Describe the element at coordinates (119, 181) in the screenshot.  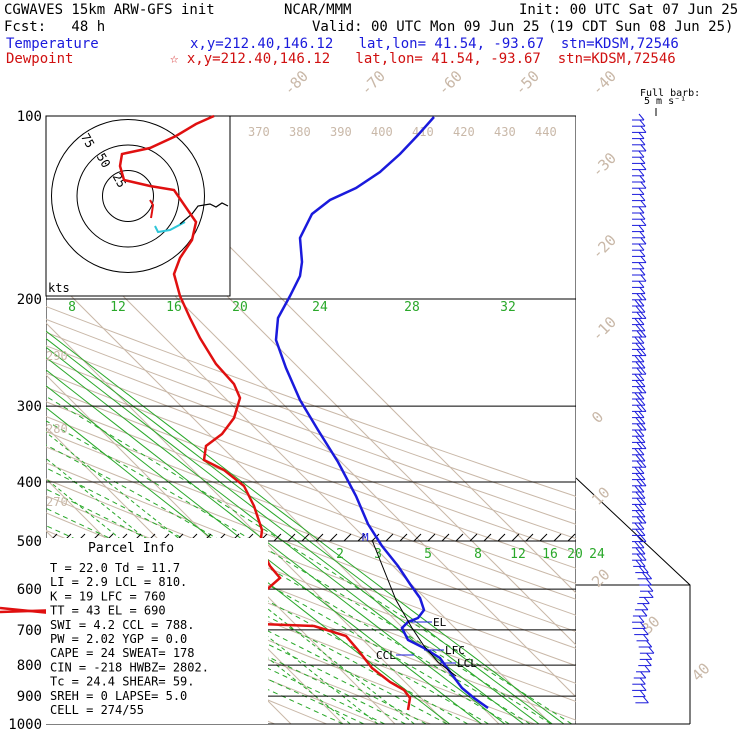
I see `hodograph-ring-label: 25` at that location.